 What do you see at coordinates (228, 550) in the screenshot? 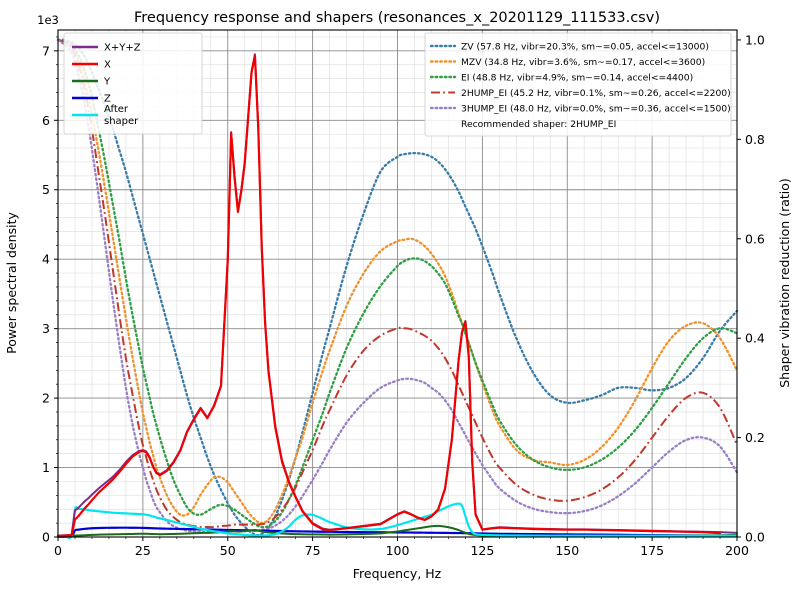
I see `x-tick-label: 50` at bounding box center [228, 550].